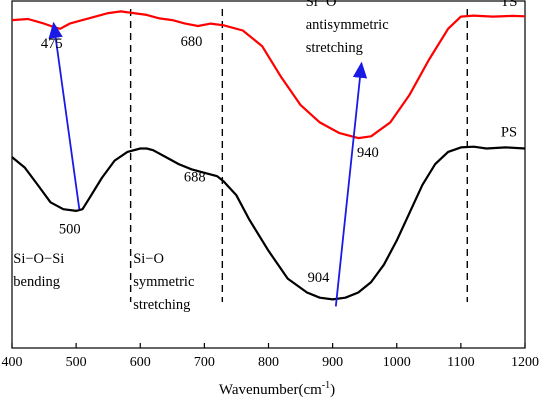 The image size is (550, 406). I want to click on peak-label-940: 940, so click(368, 153).